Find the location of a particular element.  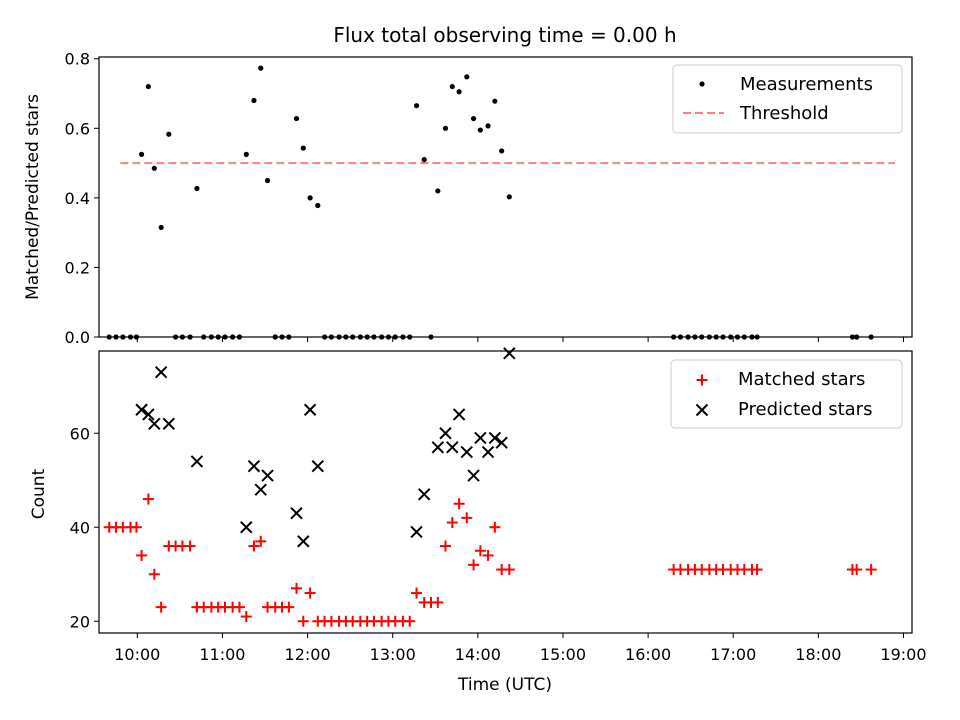

count-x-tick-label: 17:00 is located at coordinates (733, 654).